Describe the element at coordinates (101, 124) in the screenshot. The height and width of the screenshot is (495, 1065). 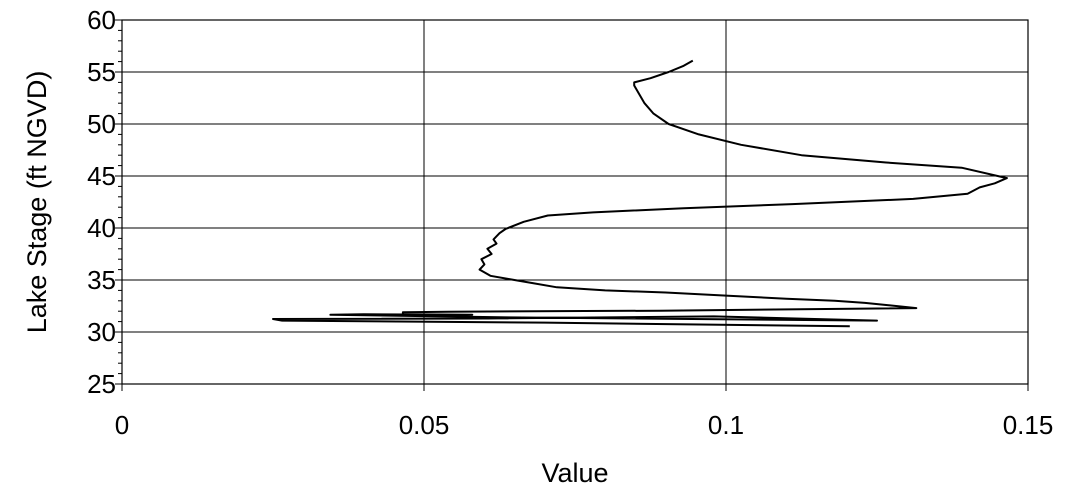
I see `y-tick-label: 50` at that location.